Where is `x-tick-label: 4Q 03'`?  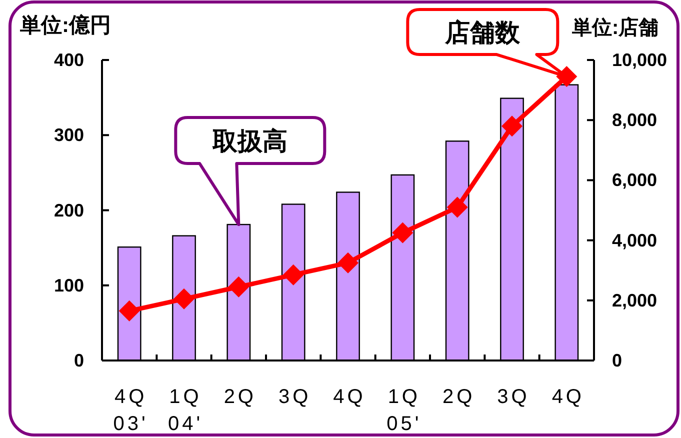 x-tick-label: 4Q 03' is located at coordinates (130, 410).